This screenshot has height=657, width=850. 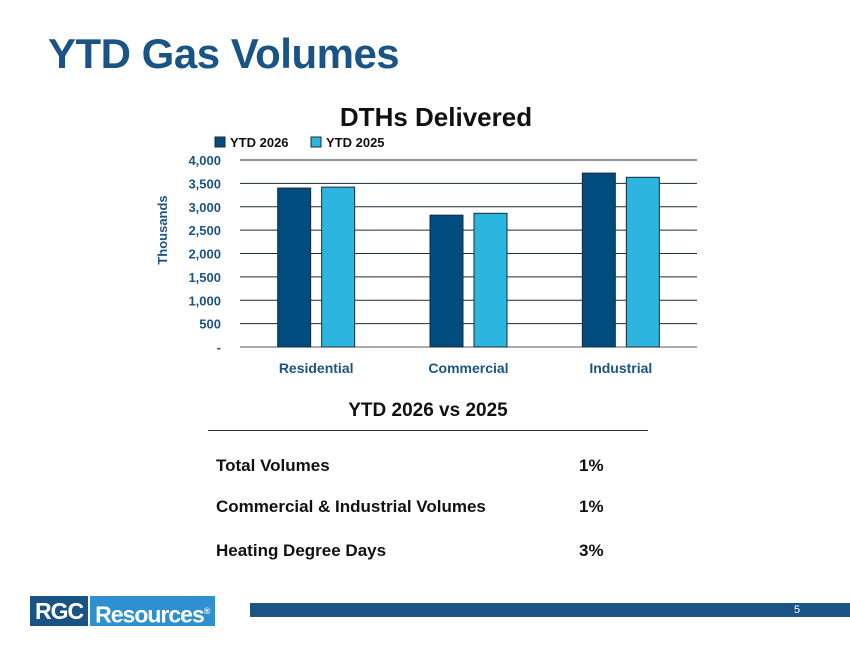 I want to click on bars, so click(x=468, y=260).